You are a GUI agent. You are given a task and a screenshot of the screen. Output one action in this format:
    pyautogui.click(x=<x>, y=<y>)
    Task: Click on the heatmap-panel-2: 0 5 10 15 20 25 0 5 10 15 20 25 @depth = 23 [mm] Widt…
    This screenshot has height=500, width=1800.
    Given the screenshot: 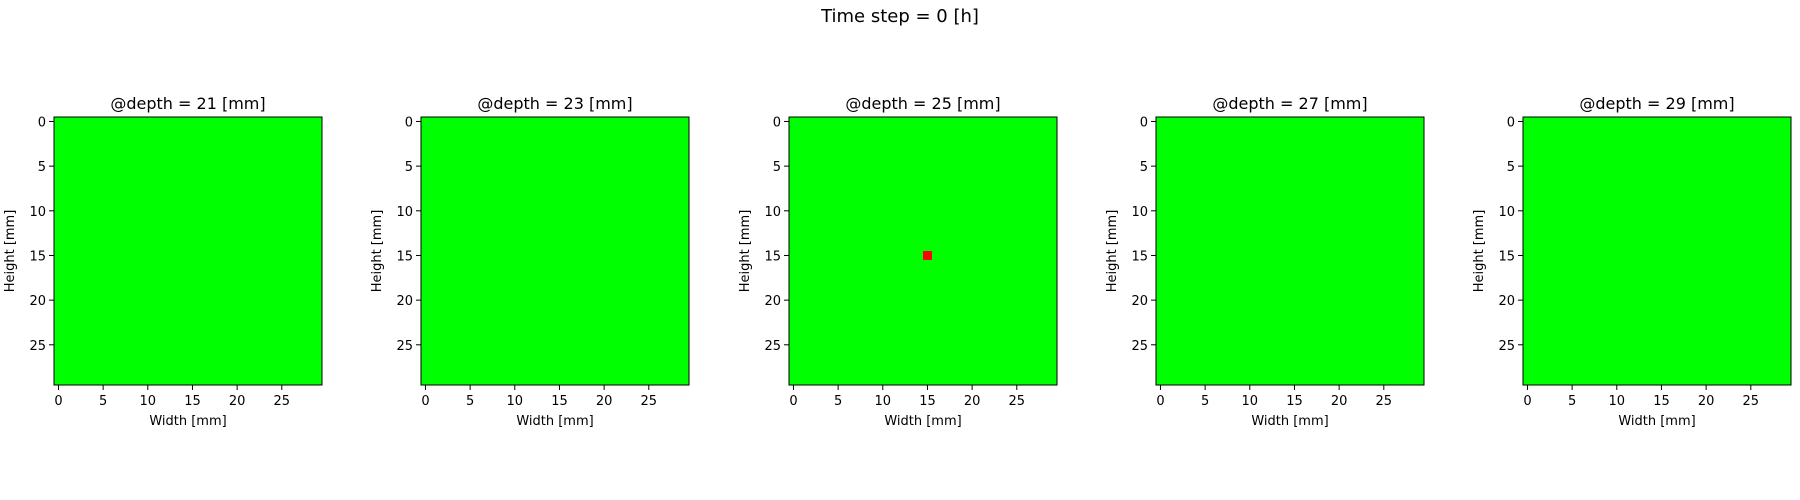 What is the action you would take?
    pyautogui.click(x=530, y=261)
    